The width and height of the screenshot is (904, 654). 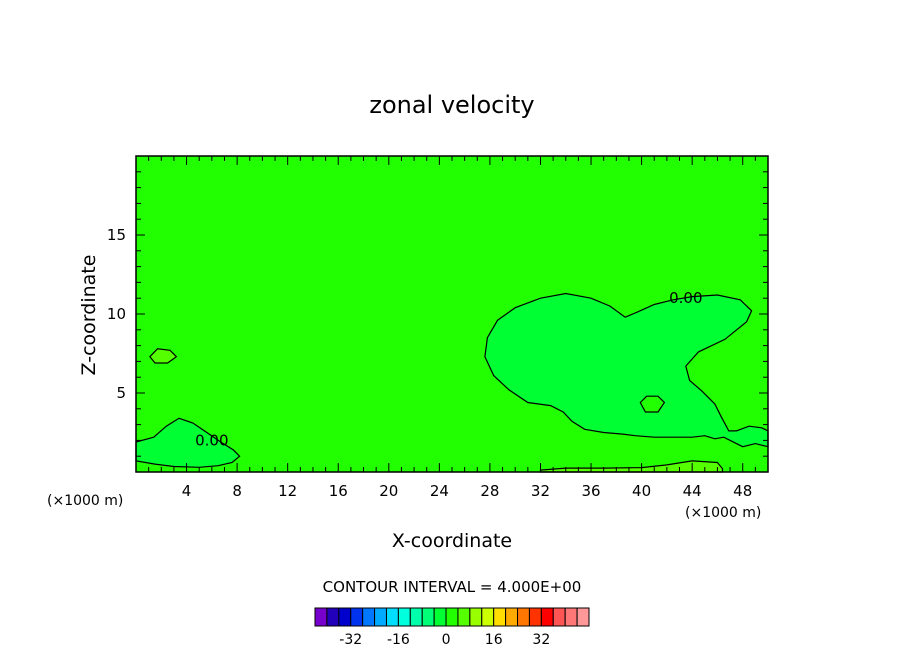 What do you see at coordinates (451, 105) in the screenshot?
I see `chart-title: zonal velocity` at bounding box center [451, 105].